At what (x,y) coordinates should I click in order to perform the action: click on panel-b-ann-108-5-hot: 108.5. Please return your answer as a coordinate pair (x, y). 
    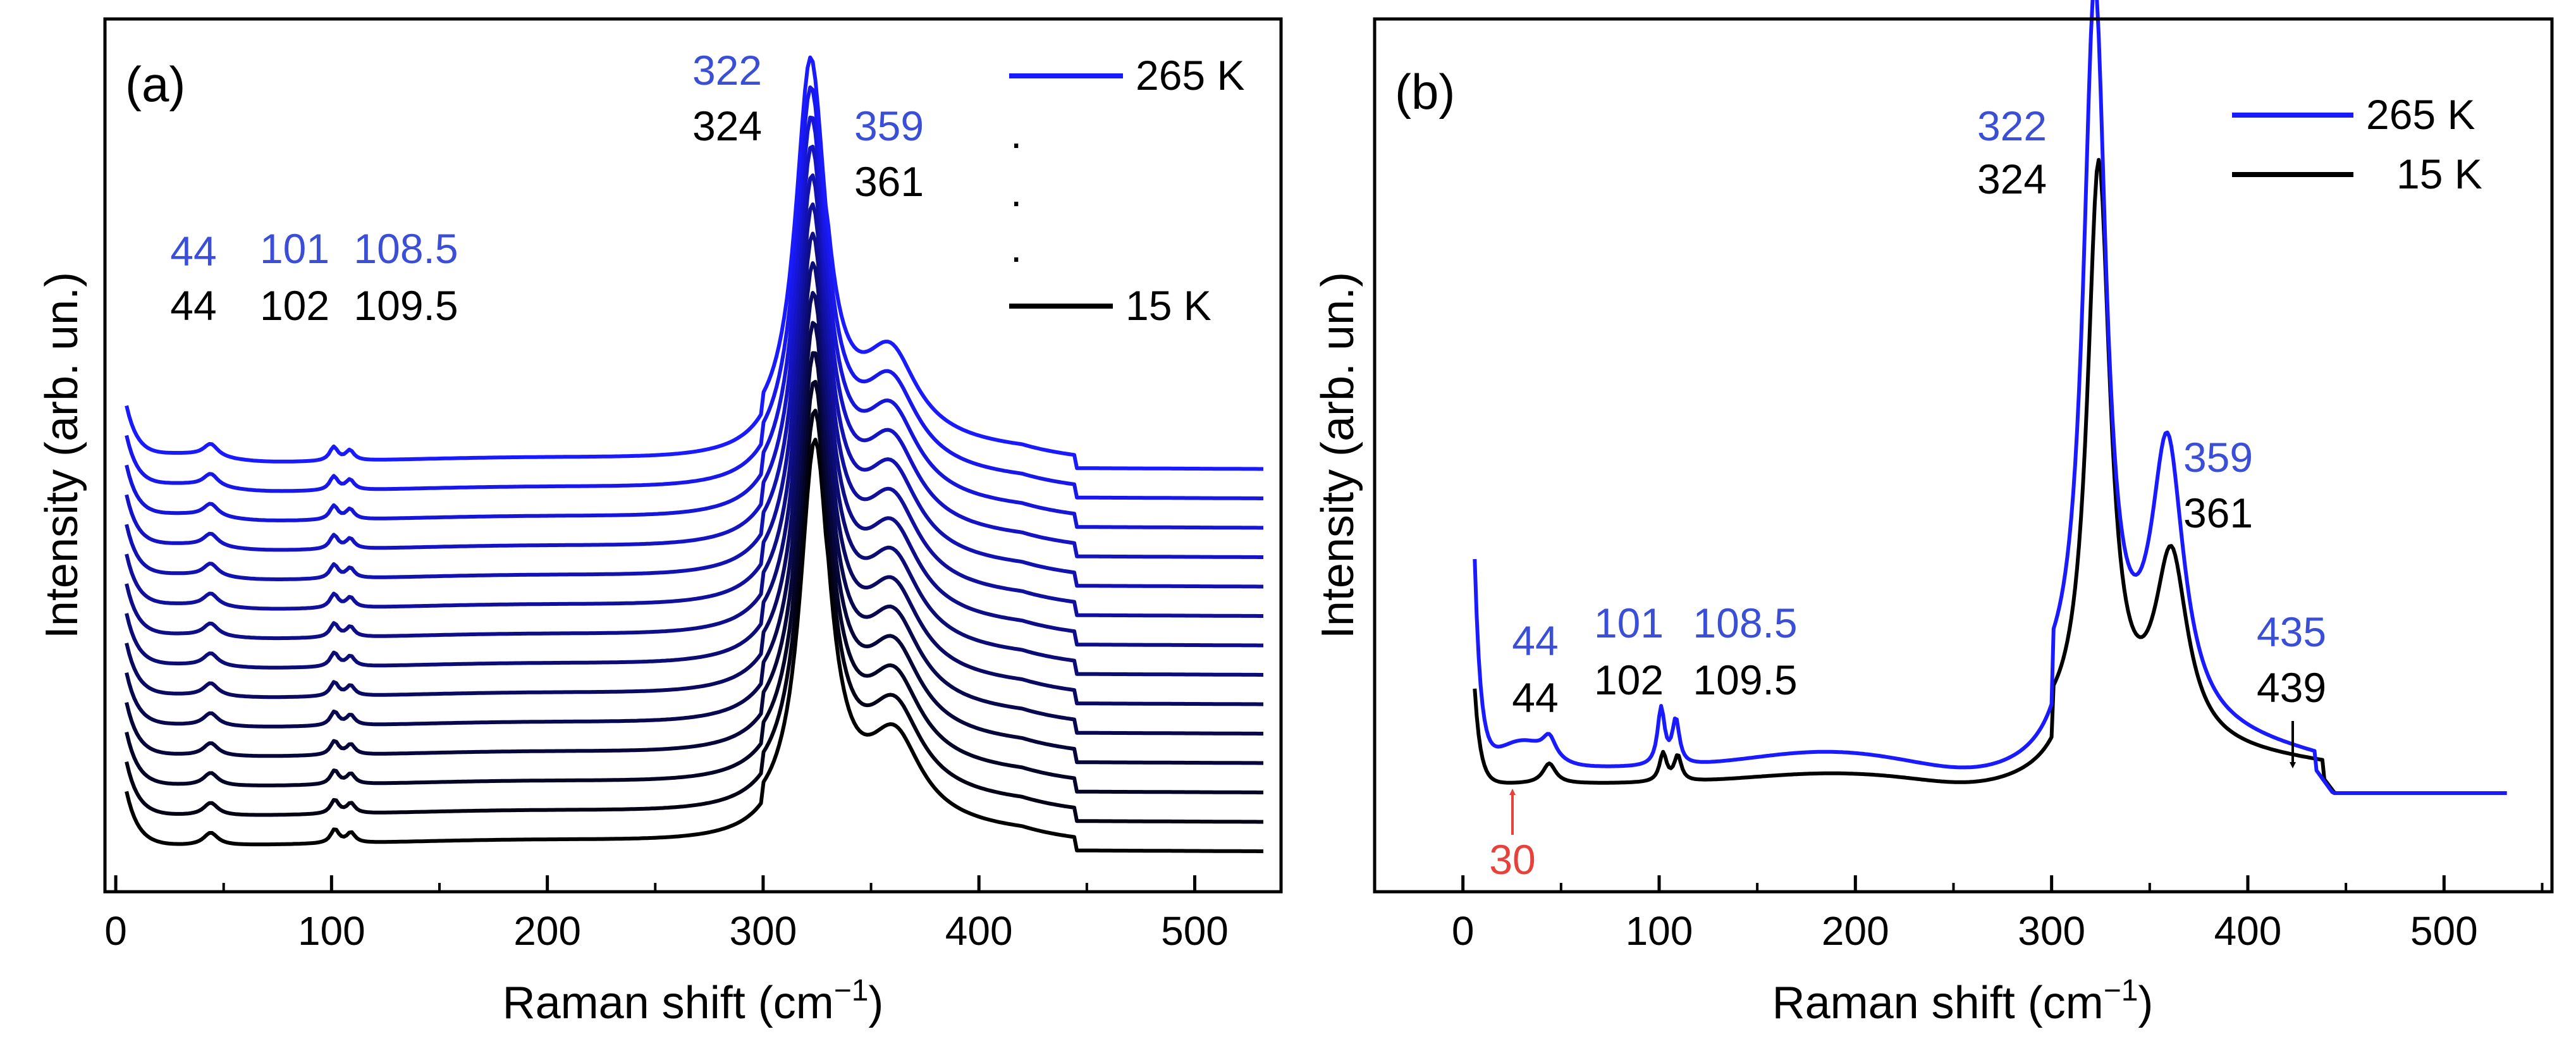
    Looking at the image, I should click on (1745, 623).